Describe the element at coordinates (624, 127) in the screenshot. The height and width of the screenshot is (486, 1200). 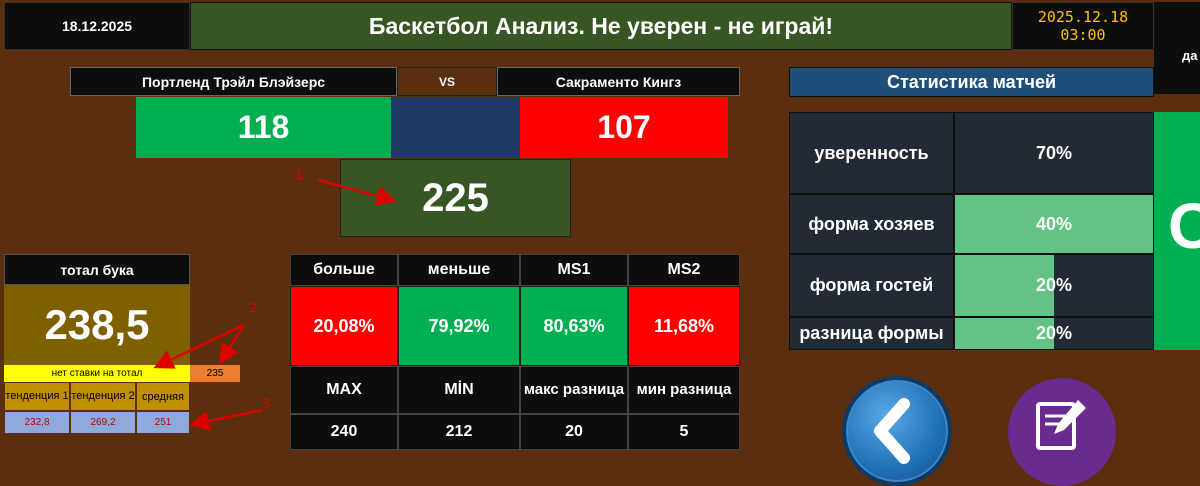
I see `away-score: 107` at that location.